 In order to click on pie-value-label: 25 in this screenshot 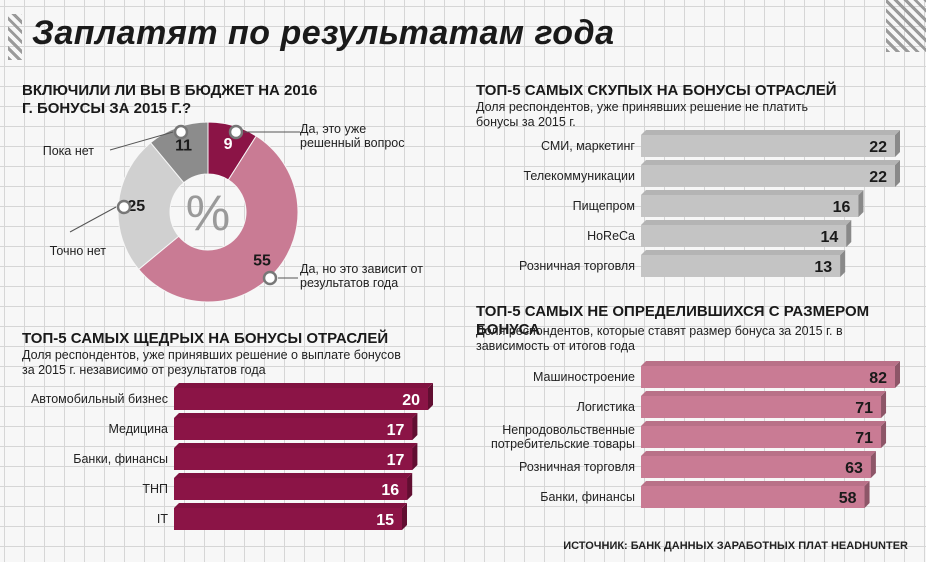, I will do `click(136, 206)`.